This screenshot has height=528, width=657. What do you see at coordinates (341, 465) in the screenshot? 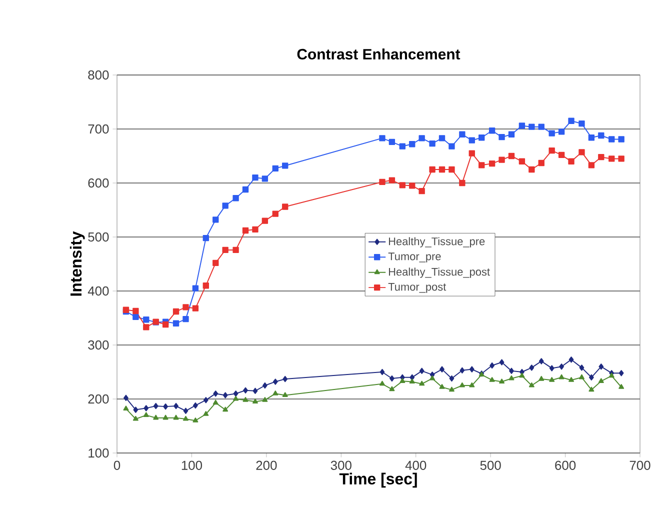
I see `x-tick-label: 300` at bounding box center [341, 465].